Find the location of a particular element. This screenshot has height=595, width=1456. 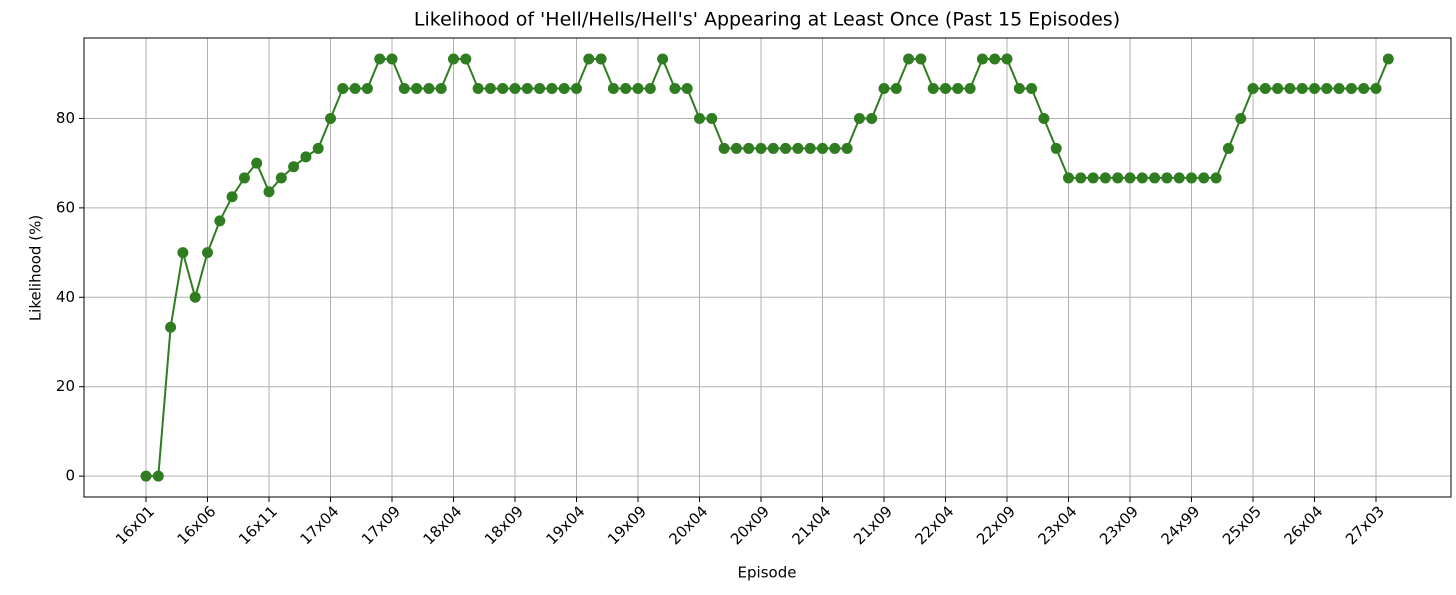

y-tick-label: 80 is located at coordinates (65, 118).